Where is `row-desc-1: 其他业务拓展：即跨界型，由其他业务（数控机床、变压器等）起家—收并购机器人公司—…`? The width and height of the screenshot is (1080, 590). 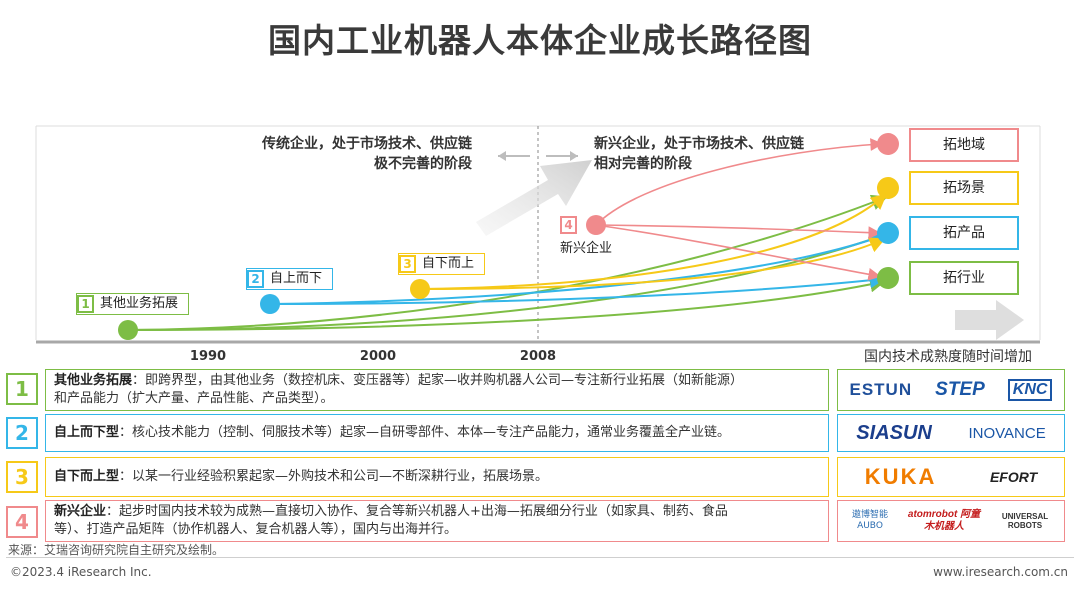
row-desc-1: 其他业务拓展：即跨界型，由其他业务（数控机床、变压器等）起家—收并购机器人公司—… is located at coordinates (437, 390).